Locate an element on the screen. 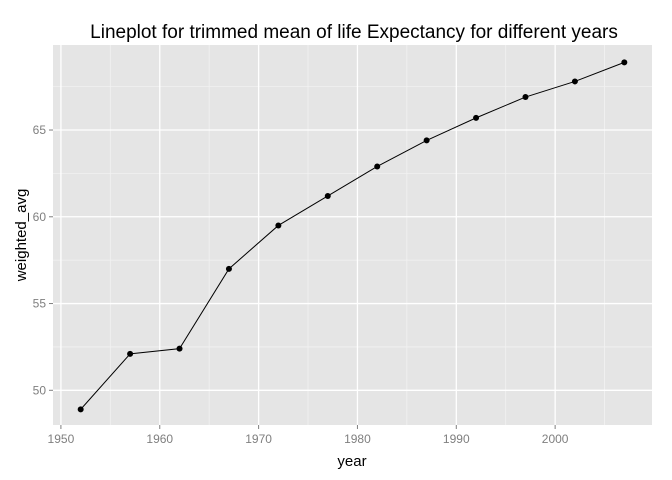 This screenshot has height=480, width=672. x-tick-label: 2000 is located at coordinates (555, 439).